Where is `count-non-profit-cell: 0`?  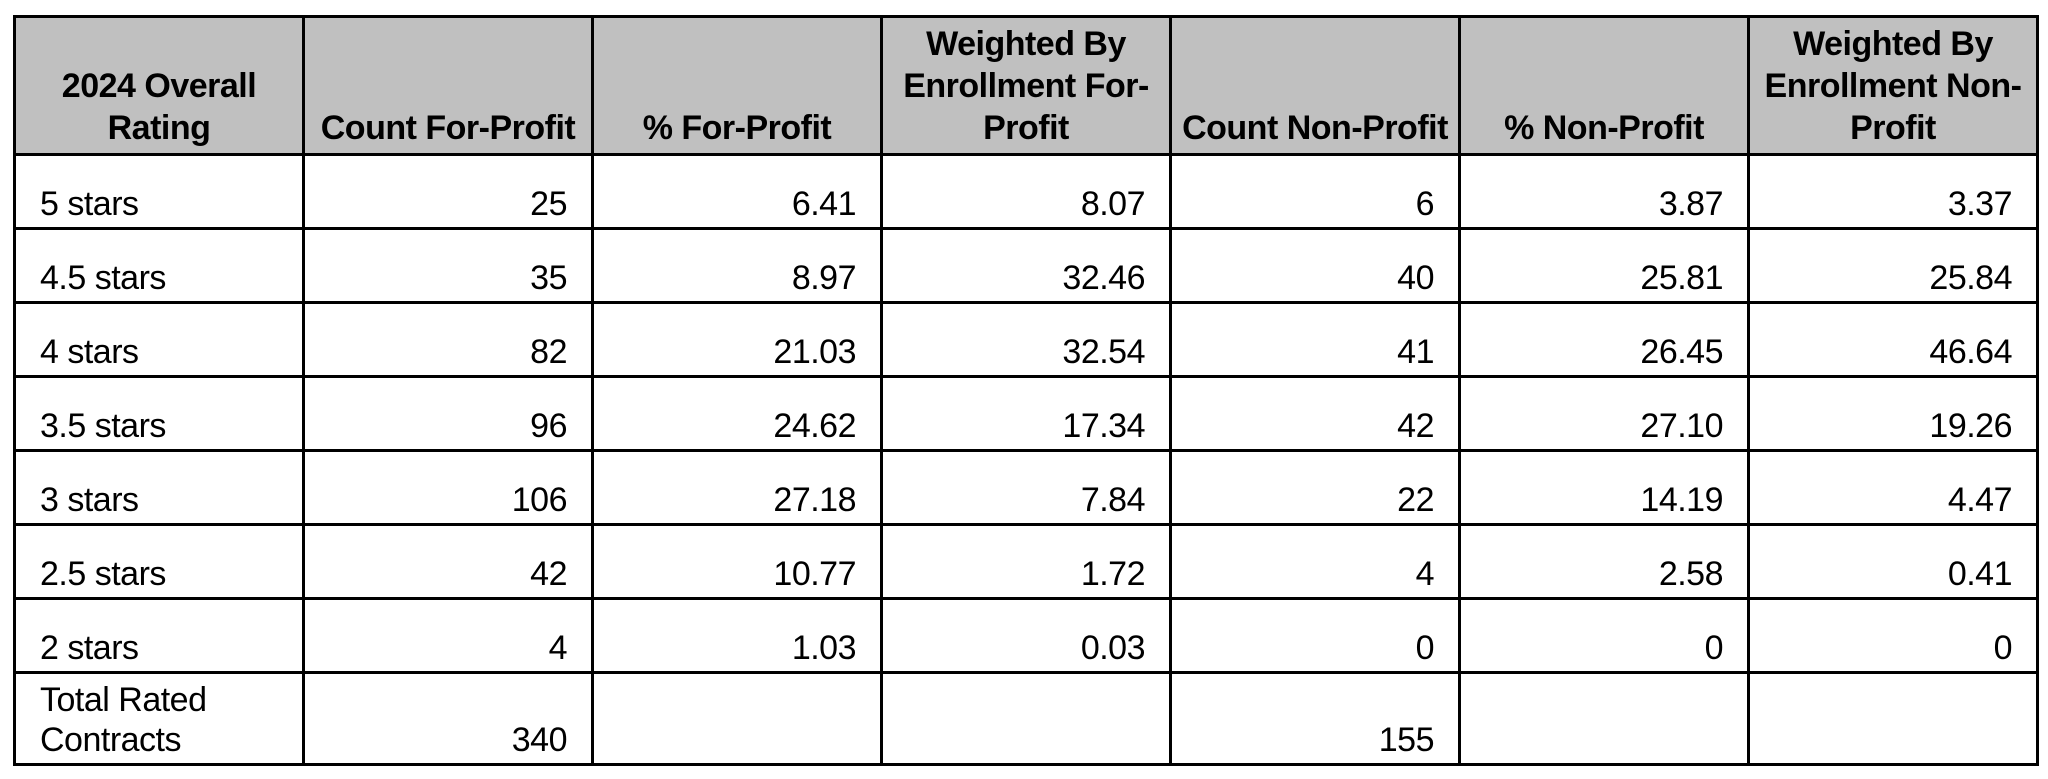
count-non-profit-cell: 0 is located at coordinates (1315, 635).